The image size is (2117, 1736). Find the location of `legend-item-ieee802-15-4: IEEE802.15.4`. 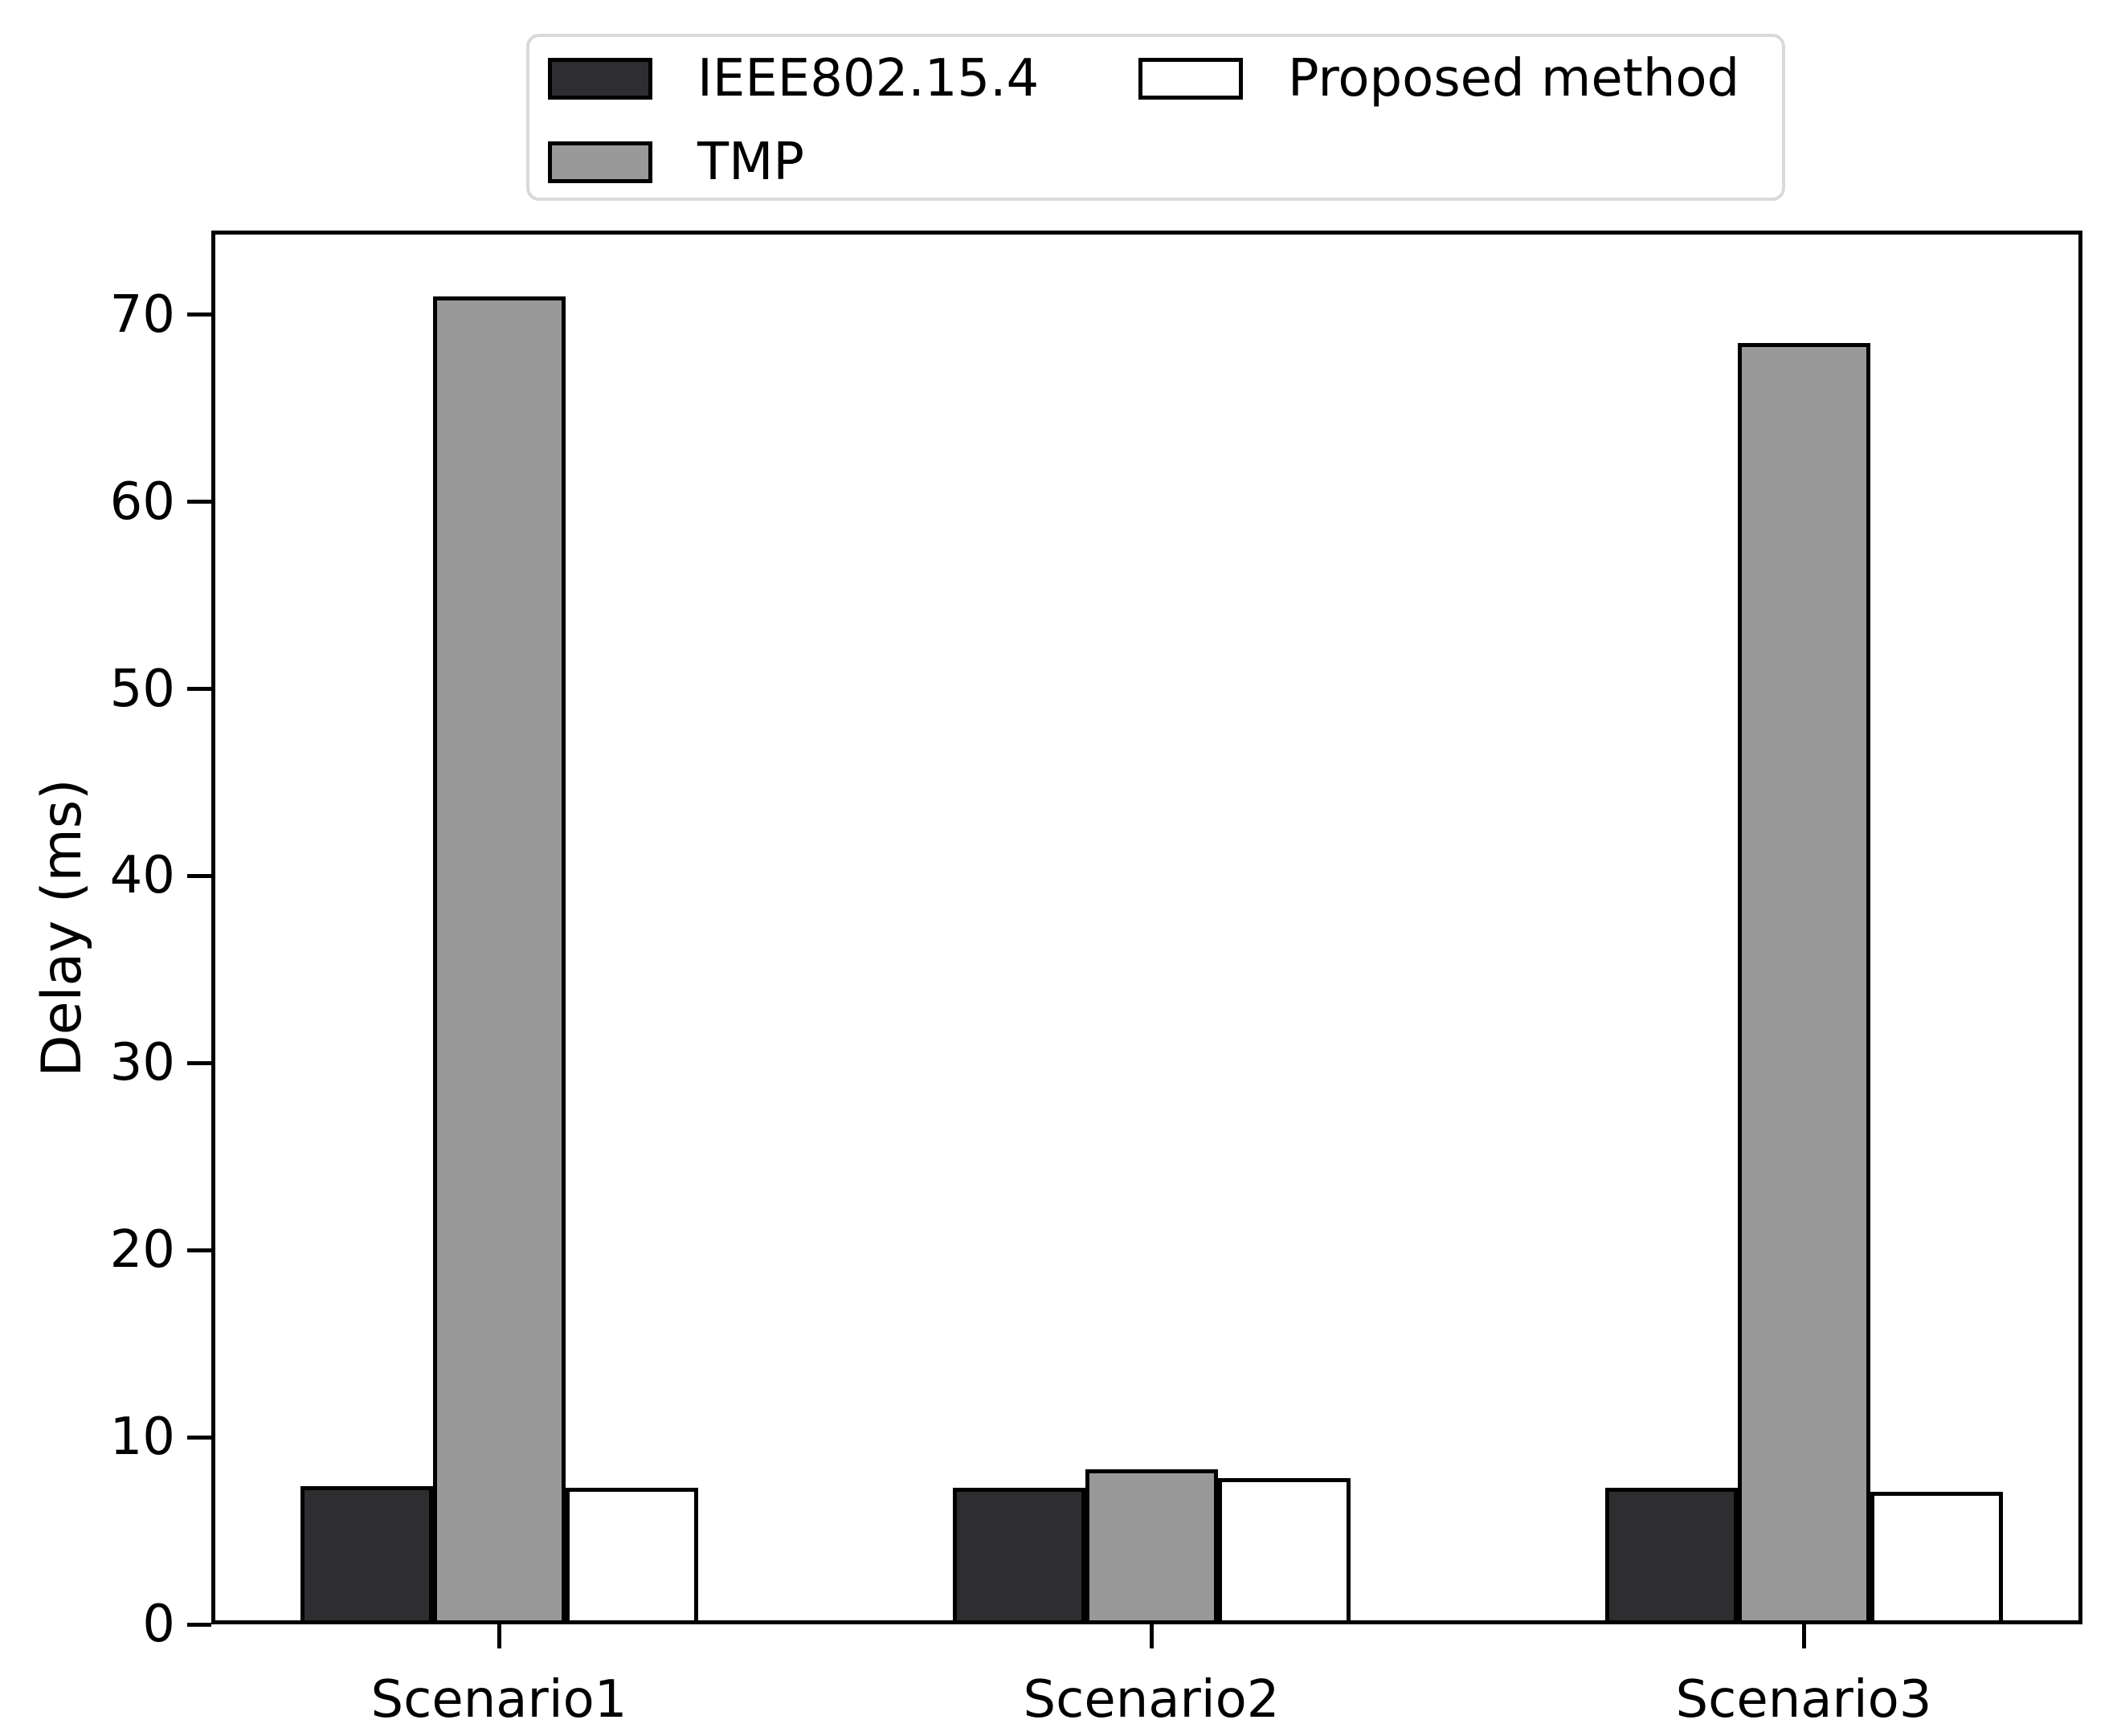

legend-item-ieee802-15-4: IEEE802.15.4 is located at coordinates (843, 78).